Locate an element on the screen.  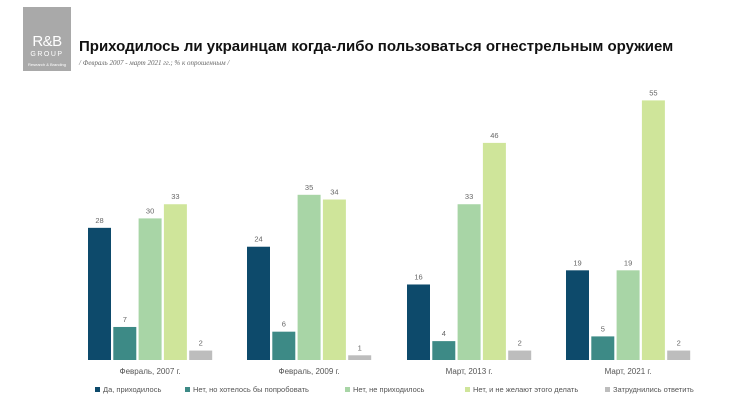
category-label: Март, 2021 г. is located at coordinates (628, 371).